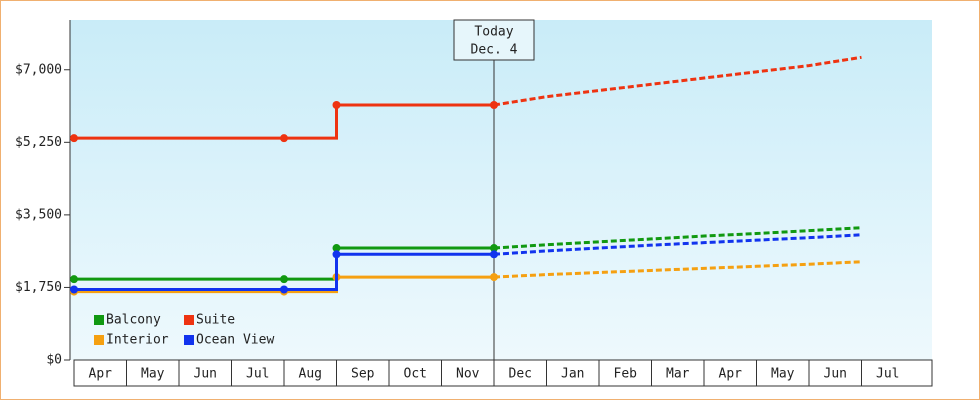  I want to click on x-tick-label: Mar, so click(678, 374).